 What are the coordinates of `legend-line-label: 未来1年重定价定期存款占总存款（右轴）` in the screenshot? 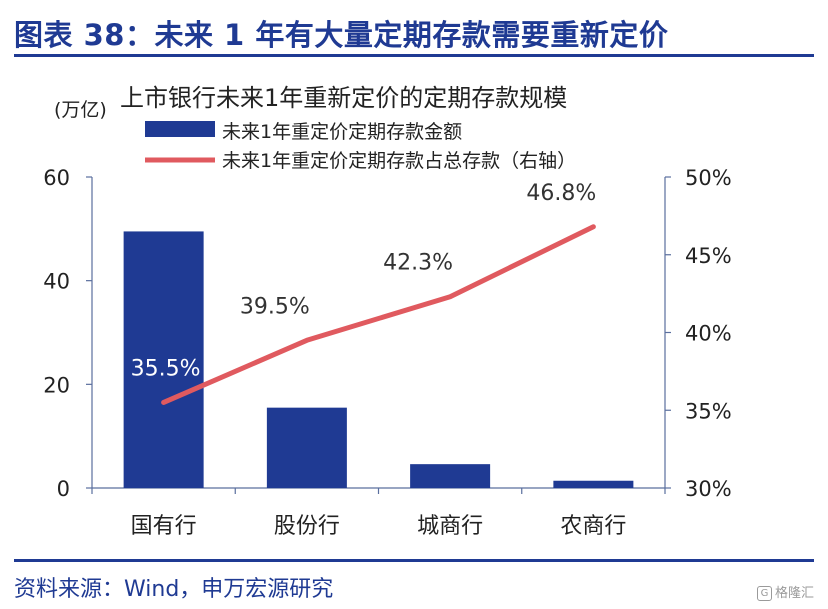 It's located at (399, 161).